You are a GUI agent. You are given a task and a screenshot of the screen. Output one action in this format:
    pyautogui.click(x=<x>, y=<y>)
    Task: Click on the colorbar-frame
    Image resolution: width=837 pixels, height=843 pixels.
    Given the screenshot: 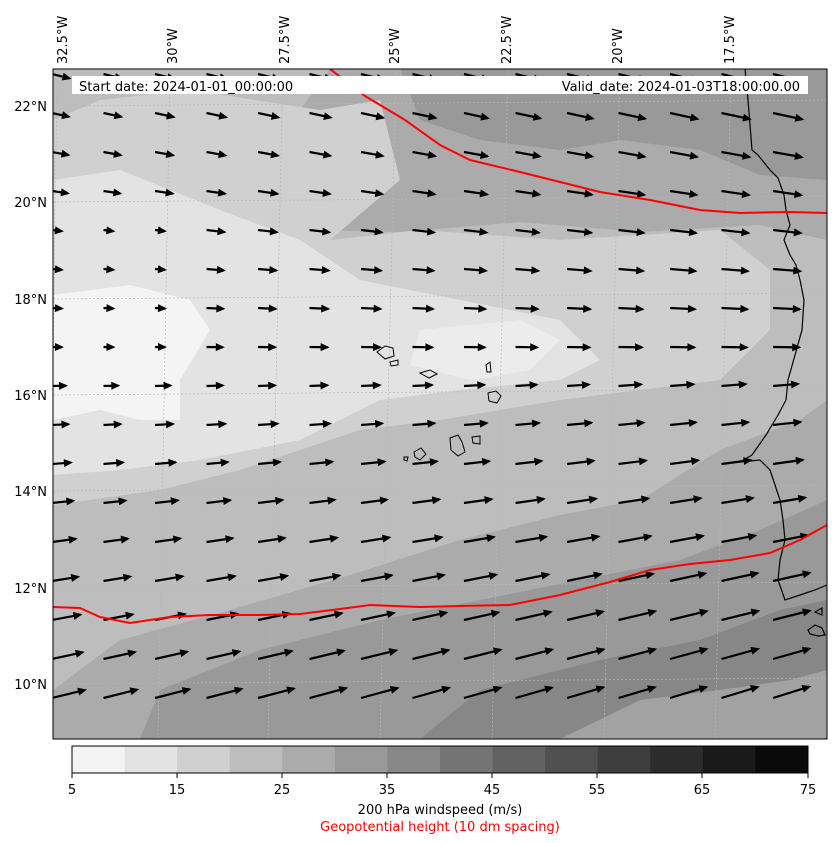 What is the action you would take?
    pyautogui.click(x=440, y=759)
    